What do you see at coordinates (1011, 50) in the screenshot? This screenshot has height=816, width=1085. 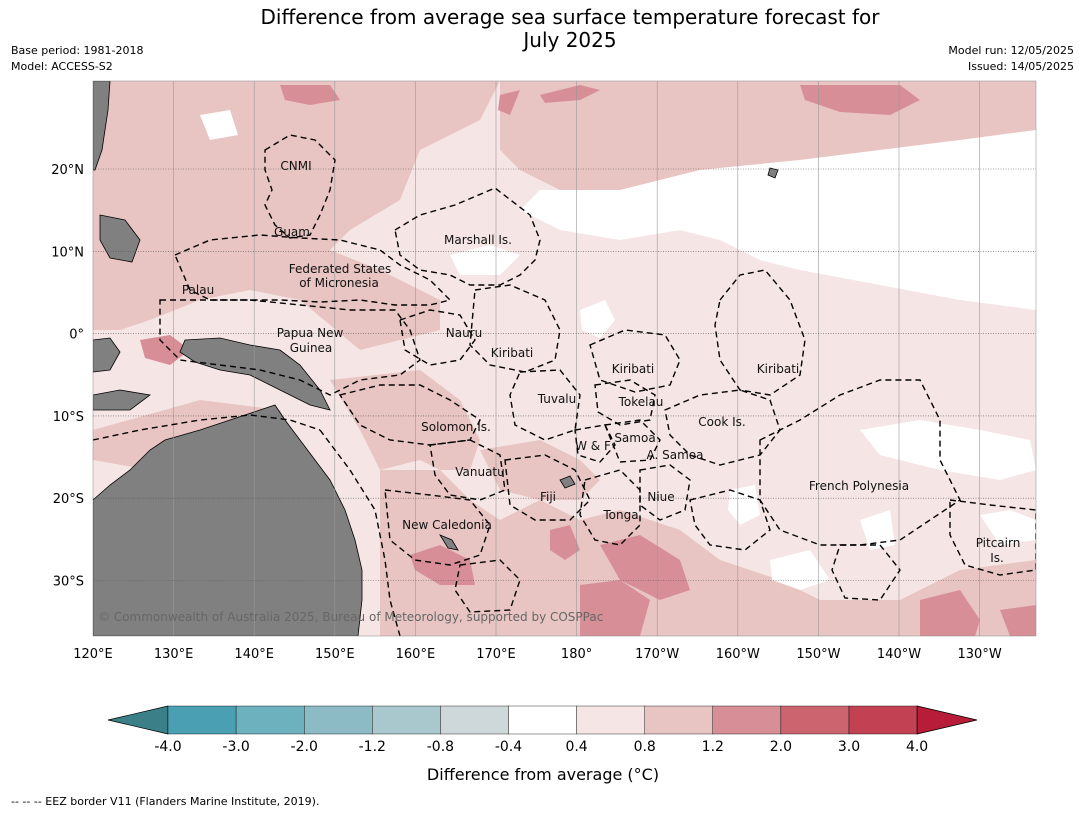 I see `model-run: Model run: 12/05/2025` at bounding box center [1011, 50].